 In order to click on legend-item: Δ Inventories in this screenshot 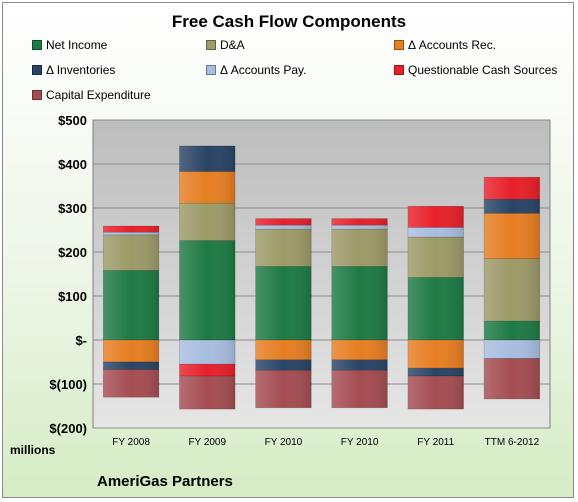, I will do `click(73, 70)`.